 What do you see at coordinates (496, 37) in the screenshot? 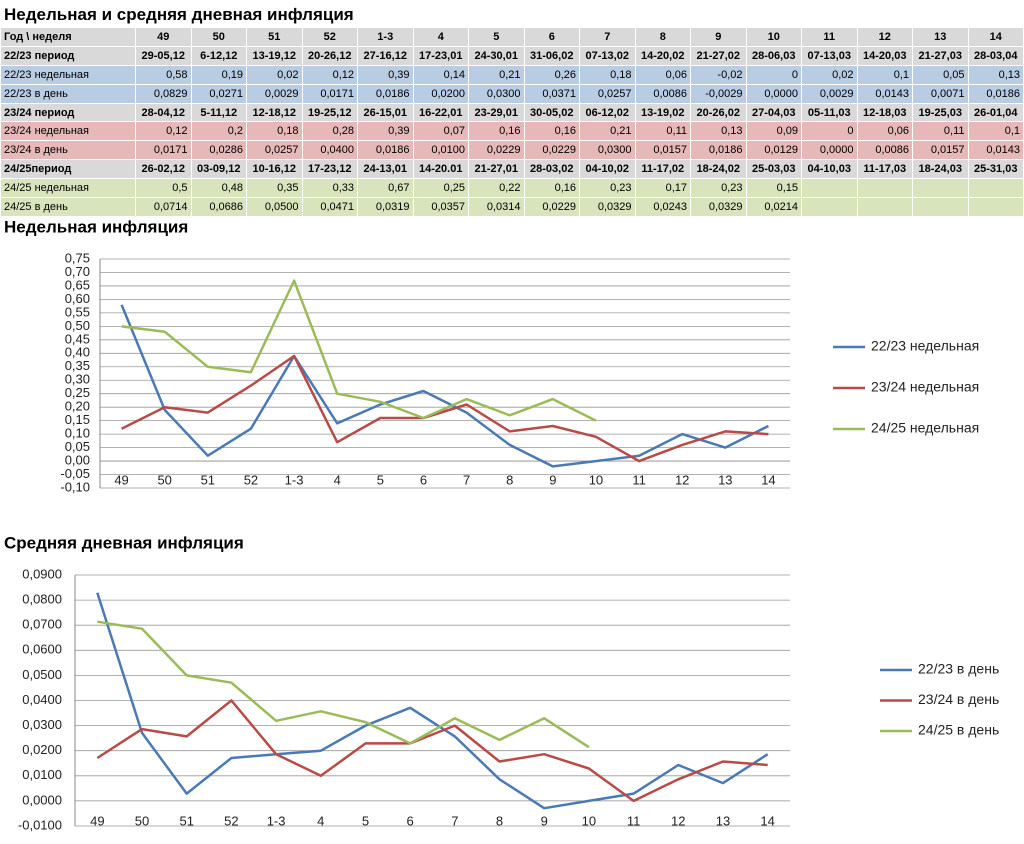
I see `header-cell: 5` at bounding box center [496, 37].